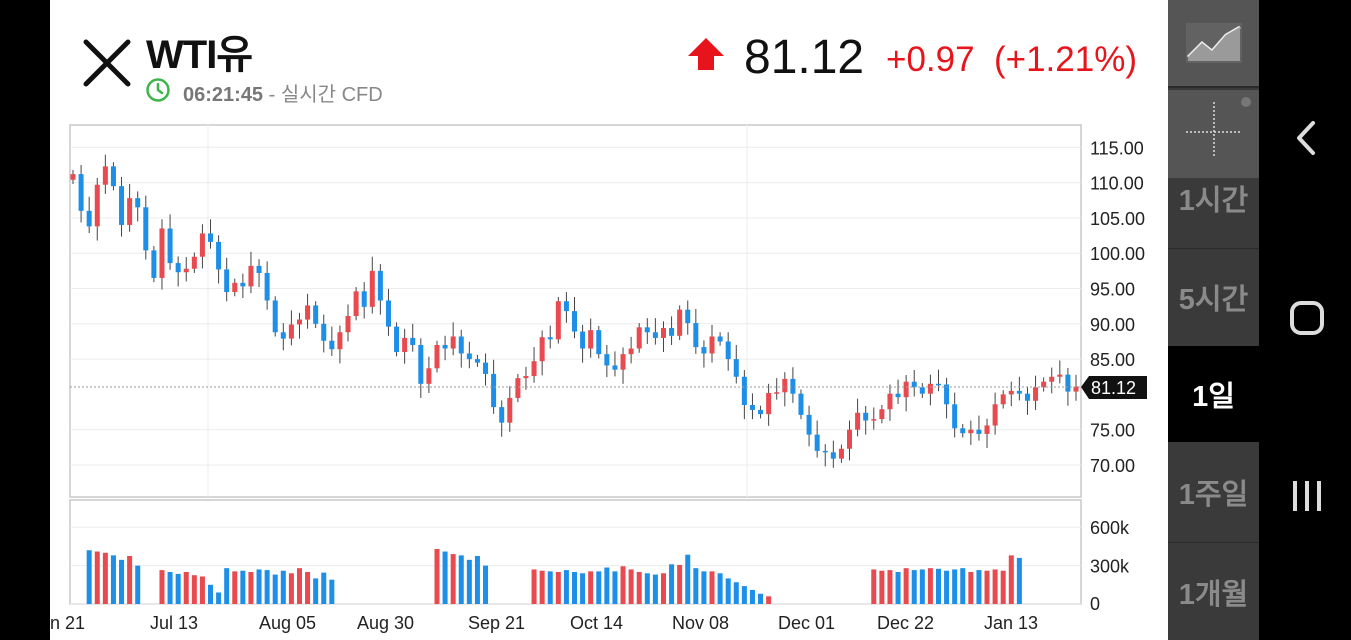 This screenshot has height=640, width=1351. What do you see at coordinates (1011, 623) in the screenshot?
I see `x-axis-tick: Jan 13` at bounding box center [1011, 623].